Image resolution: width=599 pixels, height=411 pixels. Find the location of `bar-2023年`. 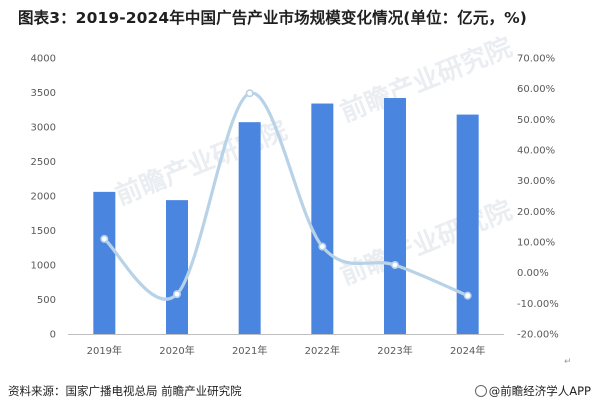

bar-2023年 is located at coordinates (395, 216).